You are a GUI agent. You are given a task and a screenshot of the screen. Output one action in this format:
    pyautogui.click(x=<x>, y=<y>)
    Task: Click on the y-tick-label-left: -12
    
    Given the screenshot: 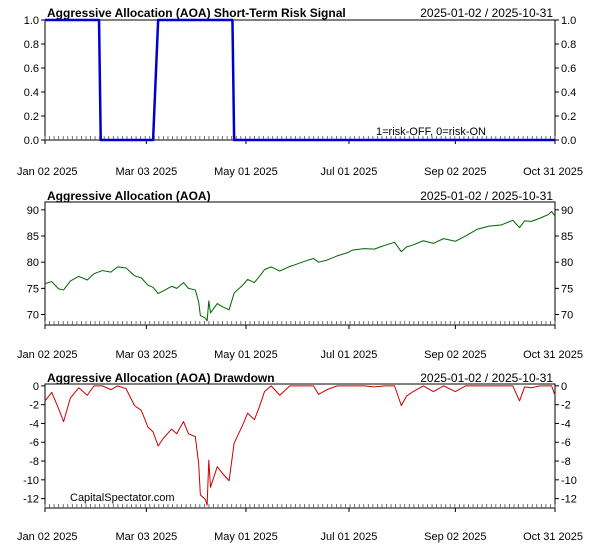 What is the action you would take?
    pyautogui.click(x=31, y=500)
    